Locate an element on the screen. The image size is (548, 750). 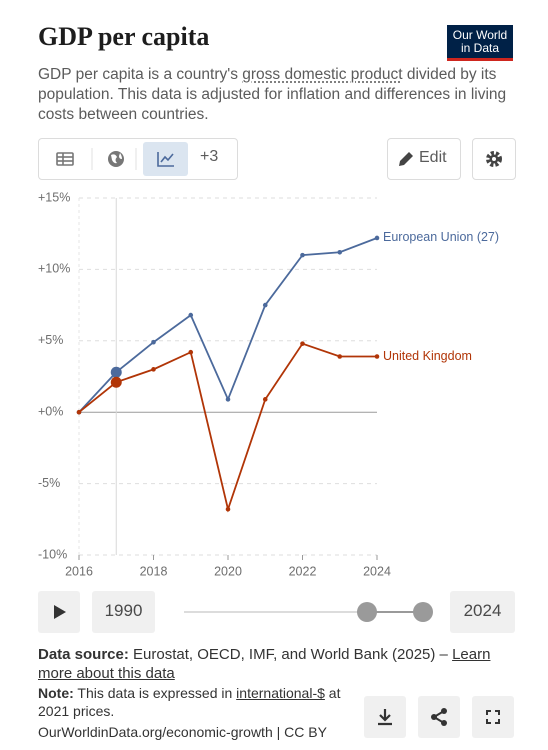
subtitle-term: gross domestic product is located at coordinates (322, 74).